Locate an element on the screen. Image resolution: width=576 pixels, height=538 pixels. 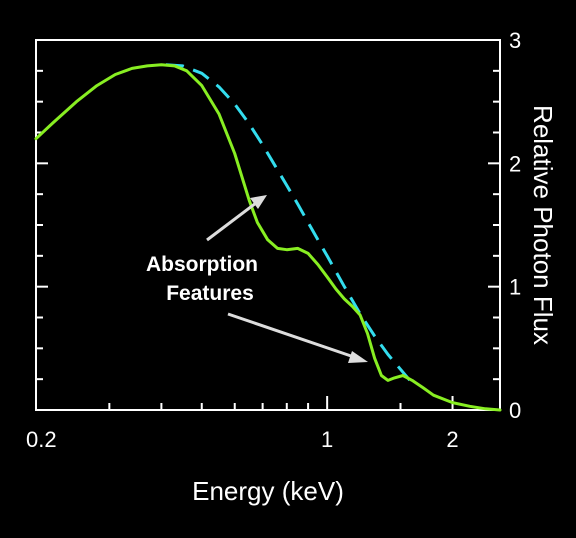
annotation-line-1: Absorption is located at coordinates (202, 264).